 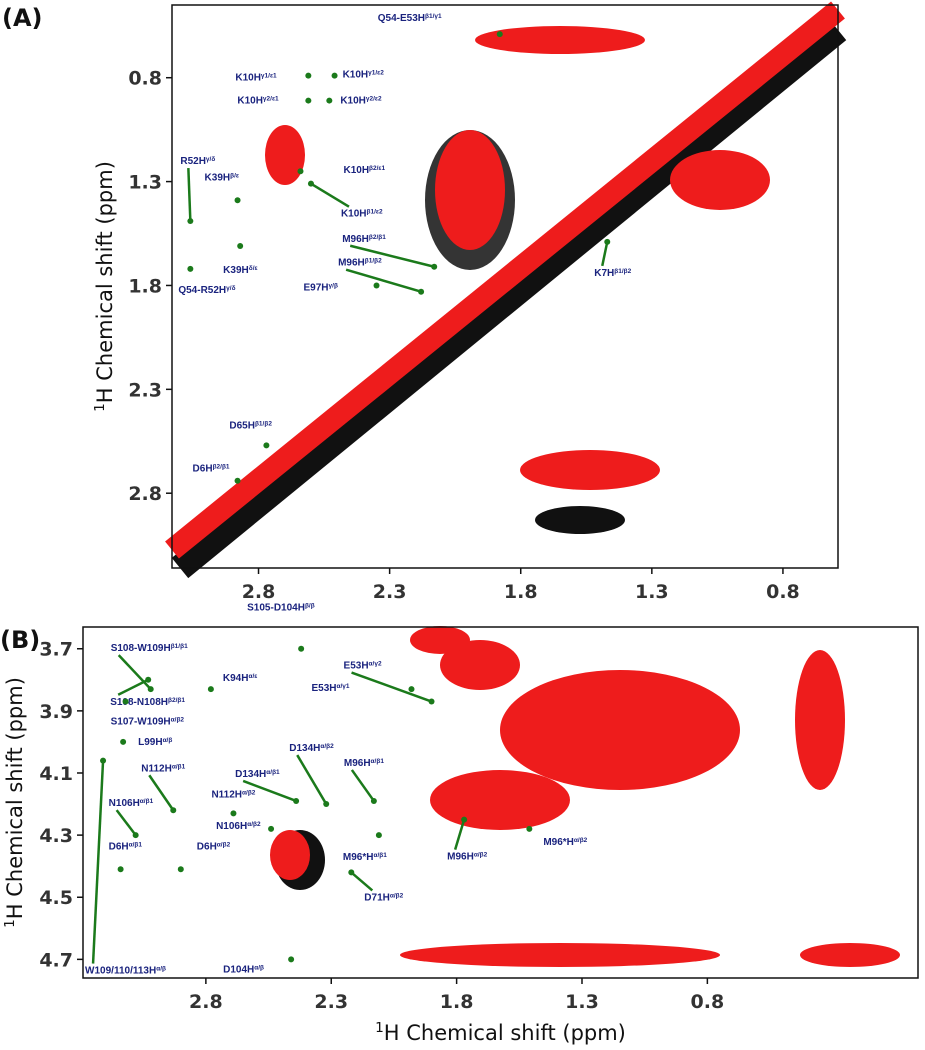 I want to click on x-tick-label: 0.8, so click(x=783, y=592).